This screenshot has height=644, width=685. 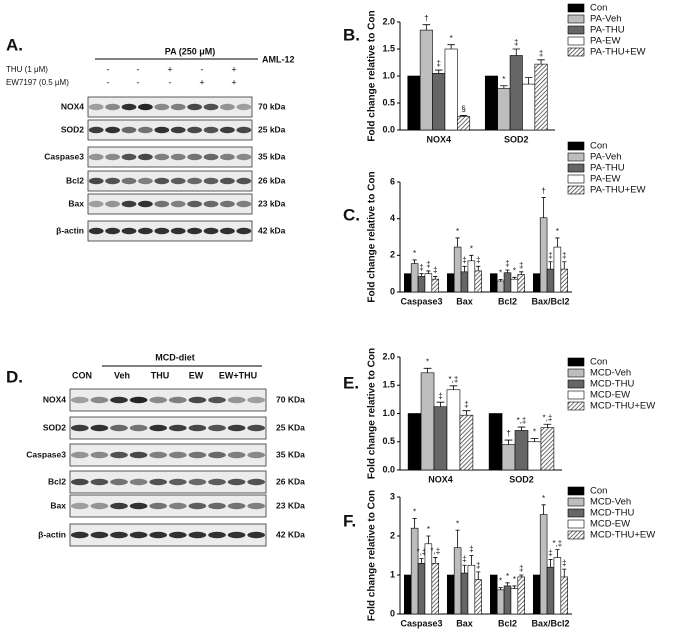 What do you see at coordinates (392, 255) in the screenshot?
I see `y-tick-label: 2` at bounding box center [392, 255].